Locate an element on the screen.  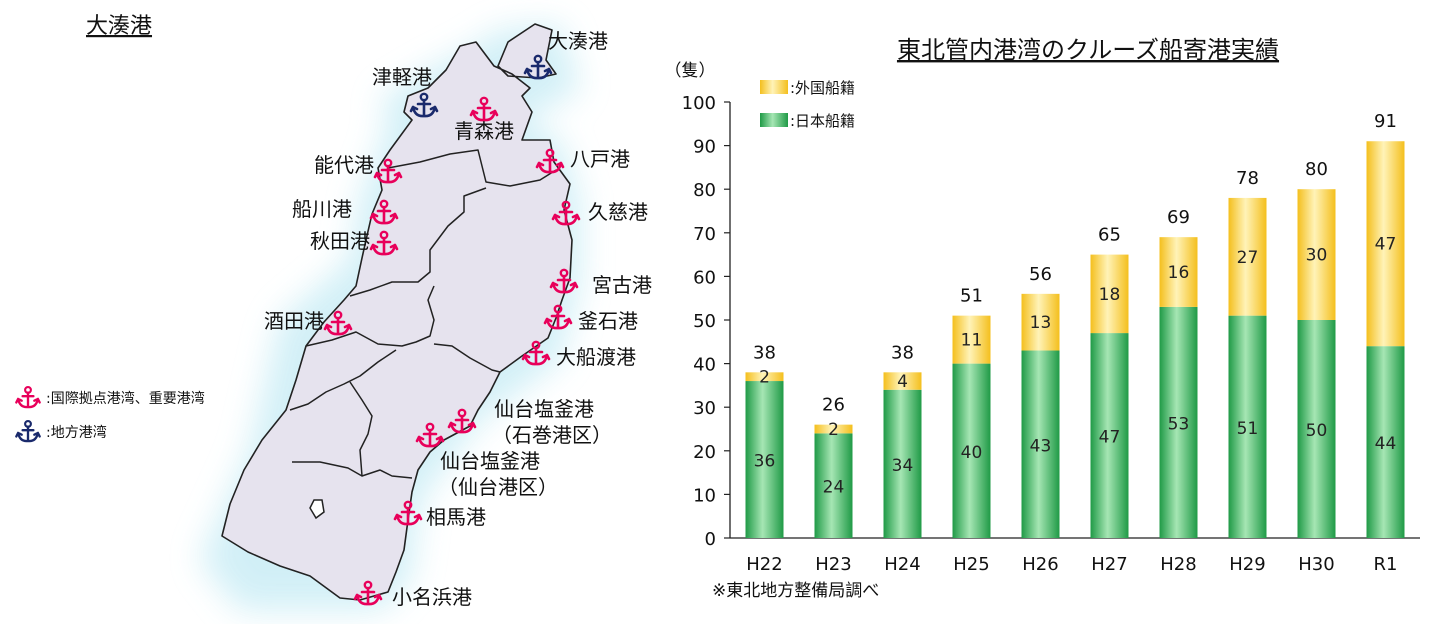
port-marker: 小名浜港 is located at coordinates (412, 594).